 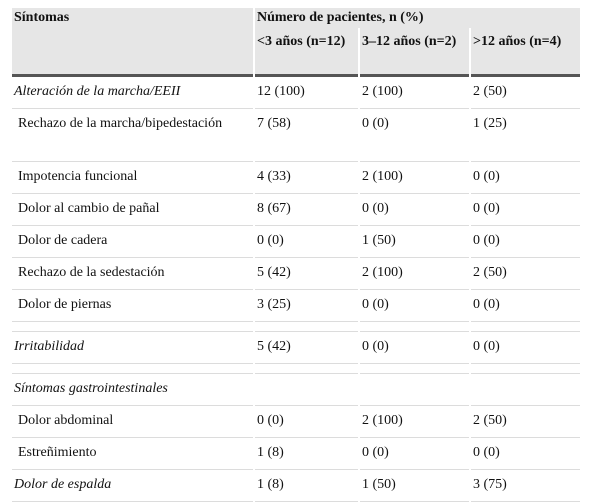 What do you see at coordinates (414, 52) in the screenshot?
I see `column-header: 3–12 años (n=2)` at bounding box center [414, 52].